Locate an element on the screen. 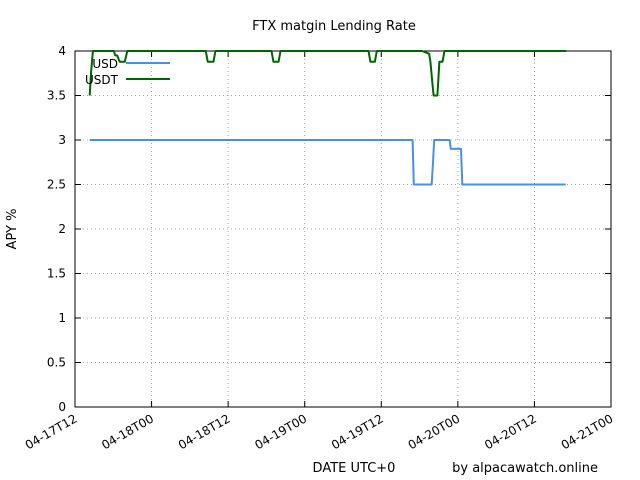 The height and width of the screenshot is (480, 640). y-tick-label: 2.5 is located at coordinates (56, 185).